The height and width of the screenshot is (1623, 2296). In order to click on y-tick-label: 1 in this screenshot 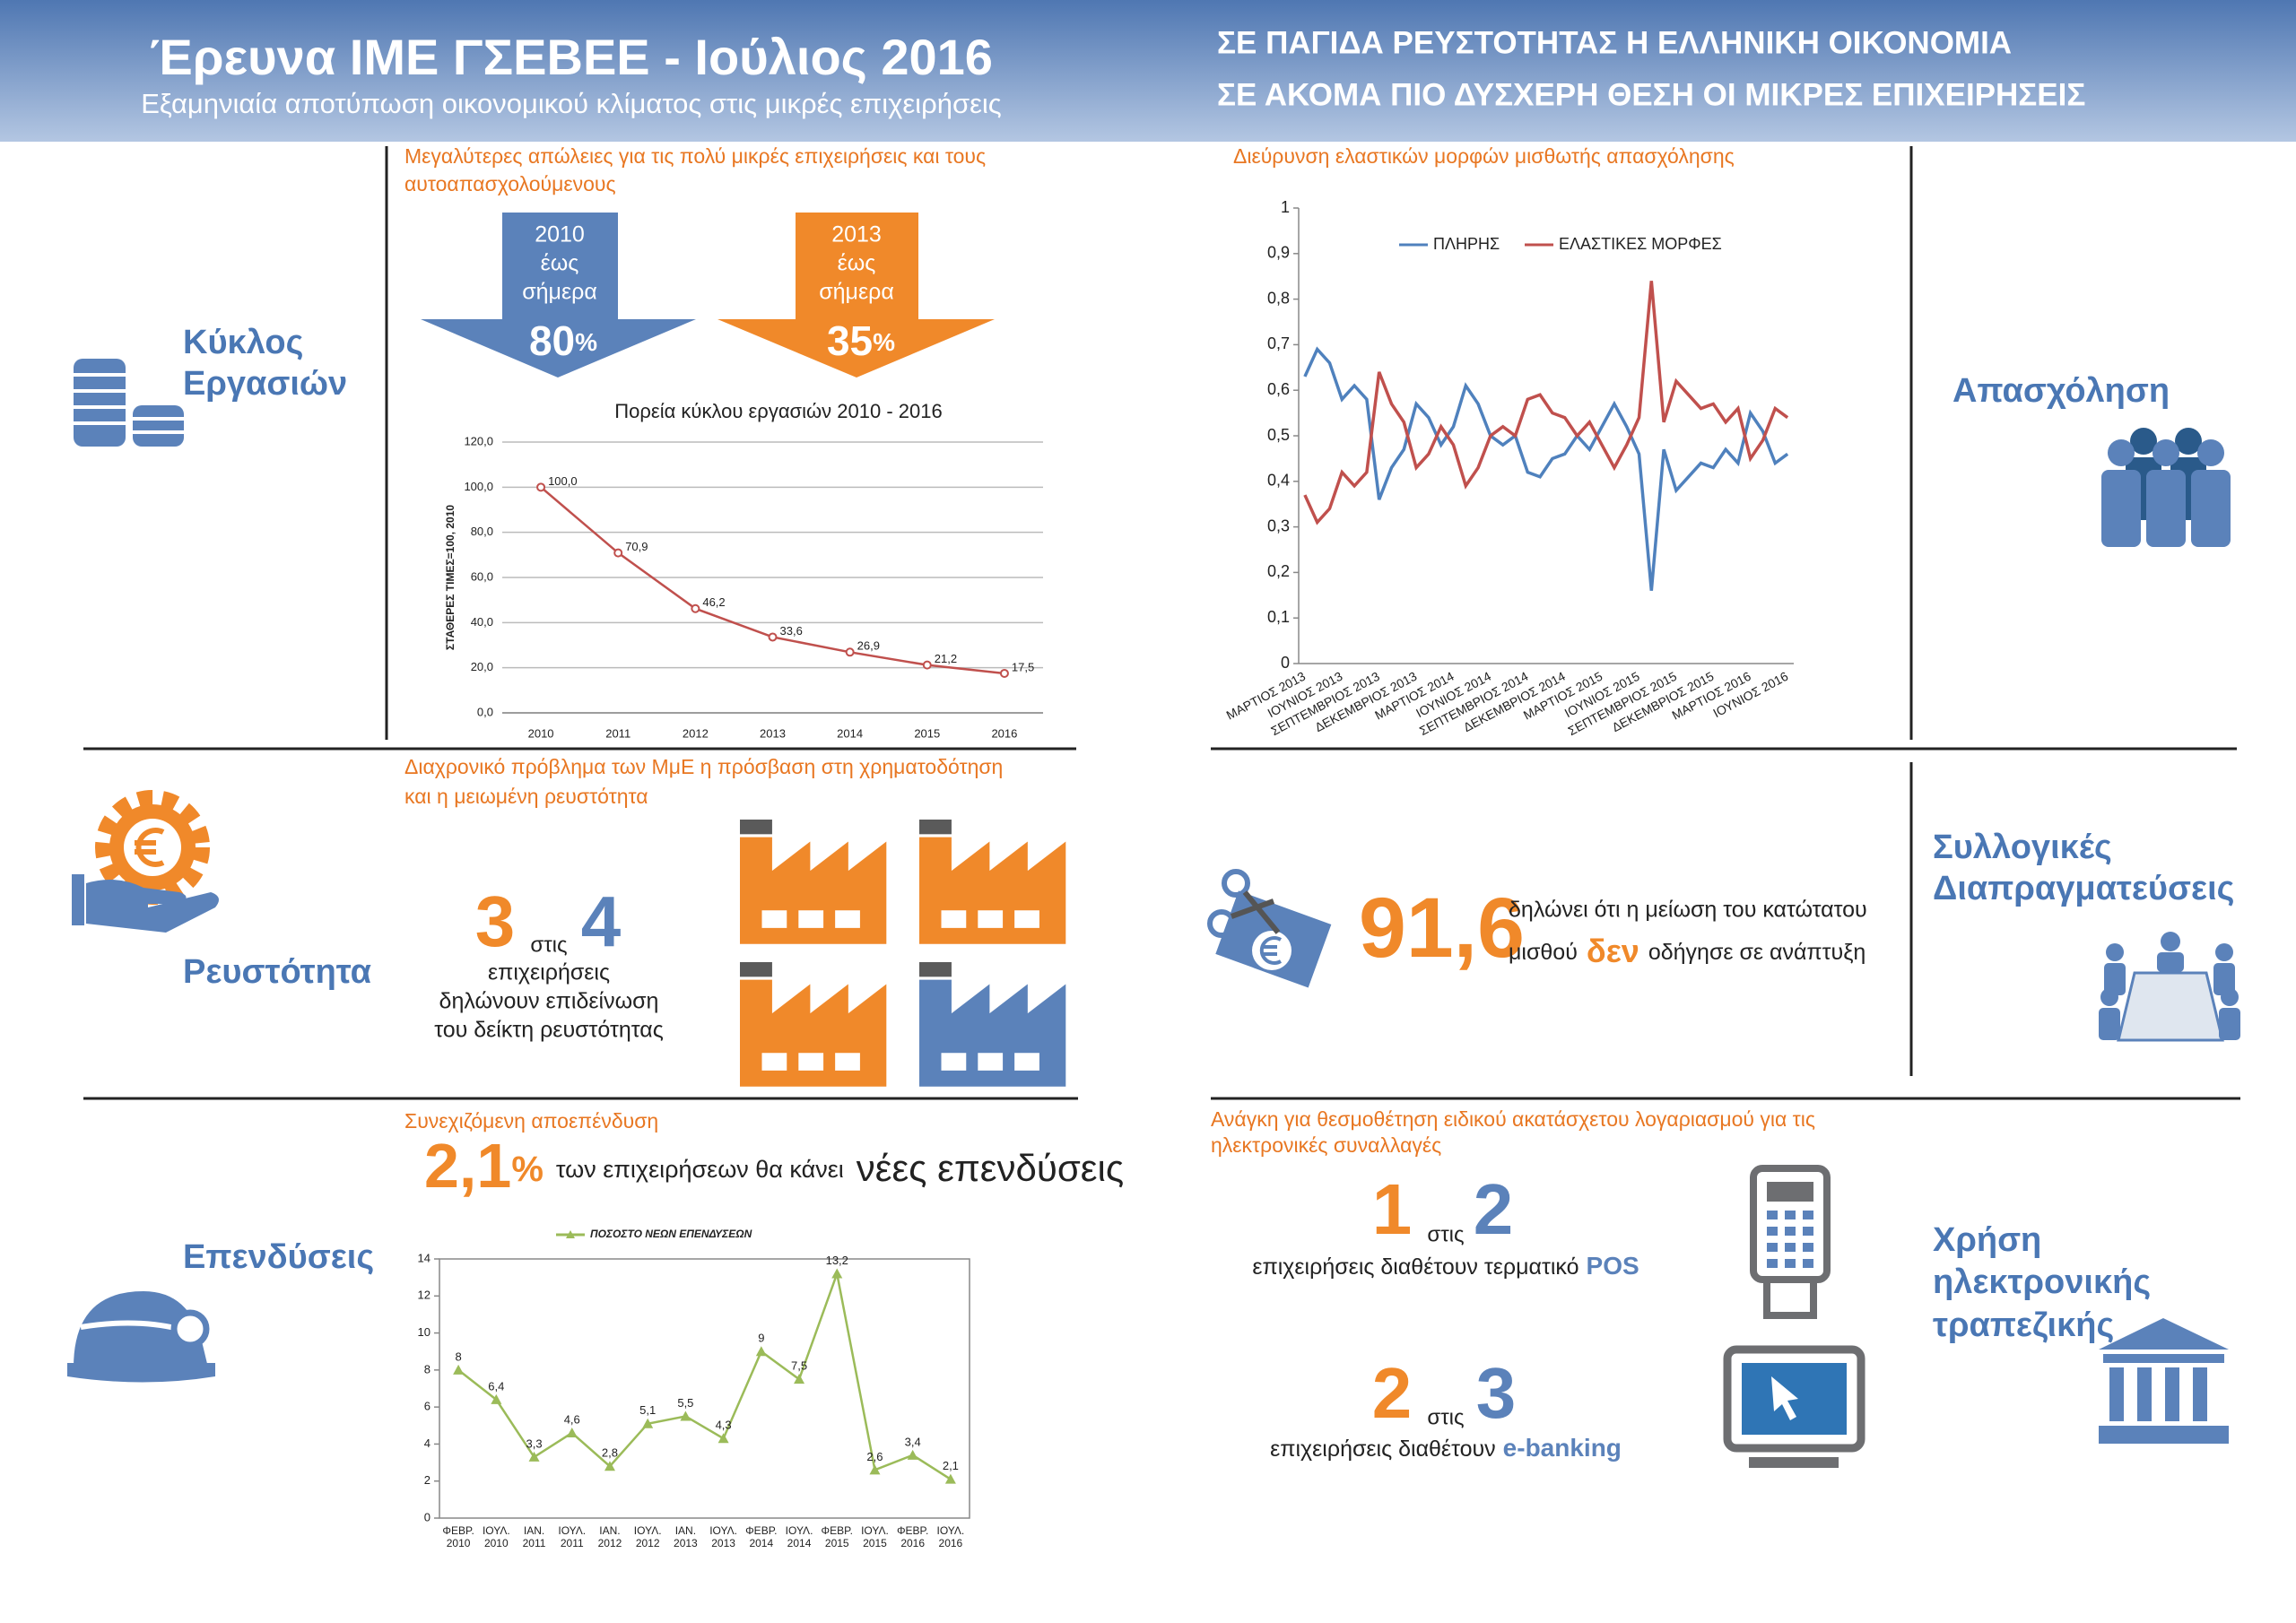, I will do `click(1285, 207)`.